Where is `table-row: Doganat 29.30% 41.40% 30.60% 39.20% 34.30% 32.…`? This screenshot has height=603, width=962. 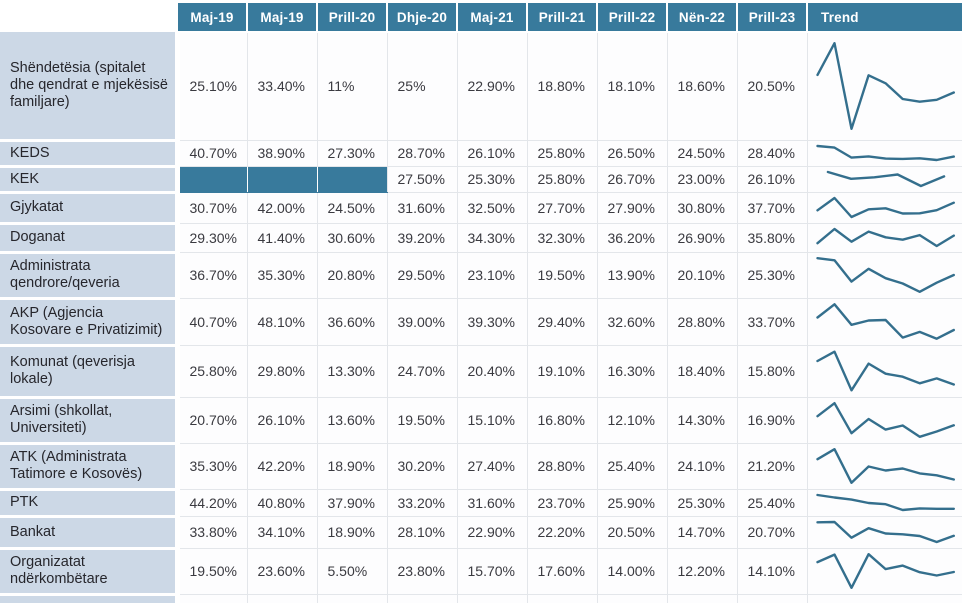
table-row: Doganat 29.30% 41.40% 30.60% 39.20% 34.30% 32.… is located at coordinates (481, 238).